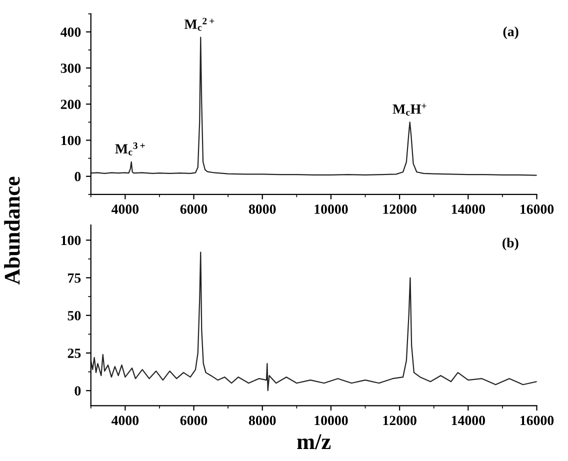  I want to click on annotation: M$_{c}$$^{2+}$, so click(199, 24).